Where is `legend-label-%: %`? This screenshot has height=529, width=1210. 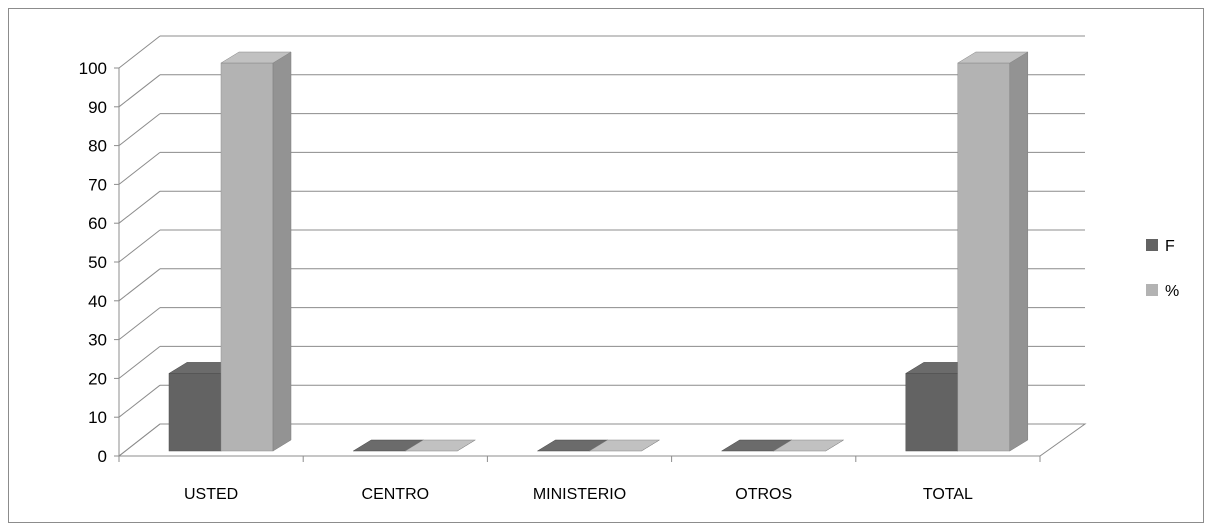 legend-label-%: % is located at coordinates (1172, 291).